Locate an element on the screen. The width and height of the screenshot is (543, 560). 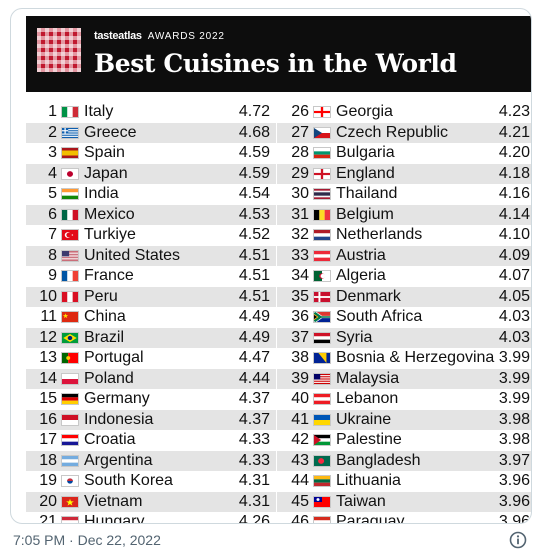
country-name: Portugal is located at coordinates (114, 357).